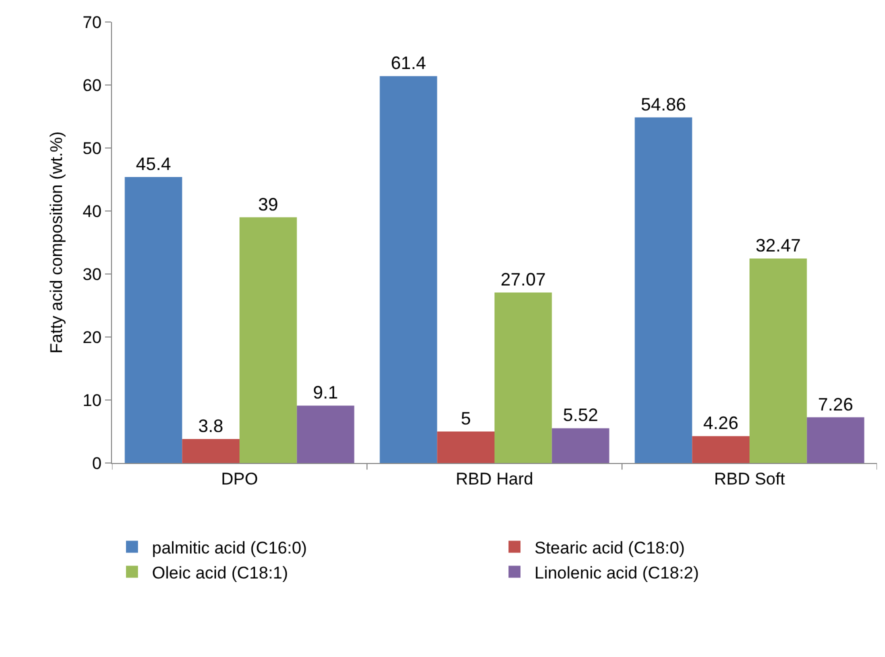  I want to click on y-tick-label: 60, so click(92, 85).